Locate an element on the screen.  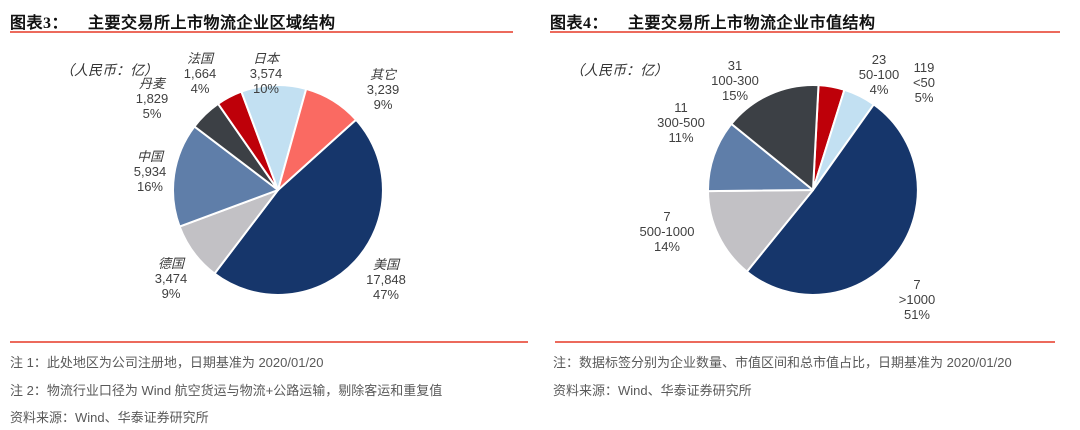
figure3-title-prefix: 图表3： is located at coordinates (39, 23).